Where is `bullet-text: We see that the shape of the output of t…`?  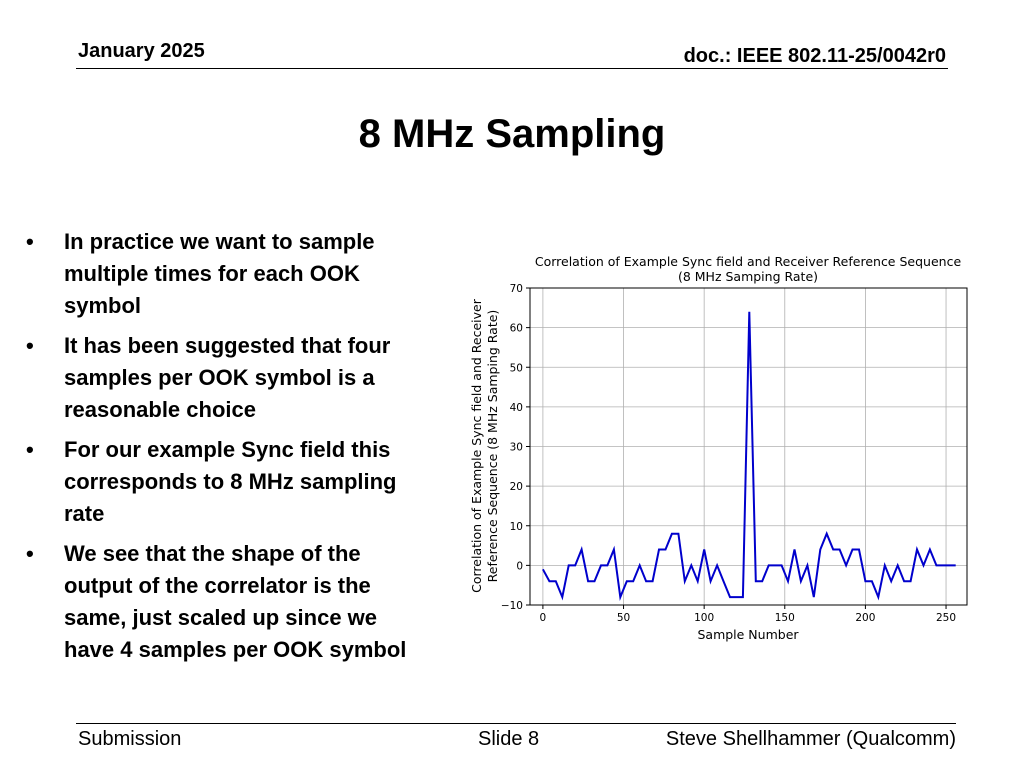
bullet-text: We see that the shape of the output of t… is located at coordinates (235, 601).